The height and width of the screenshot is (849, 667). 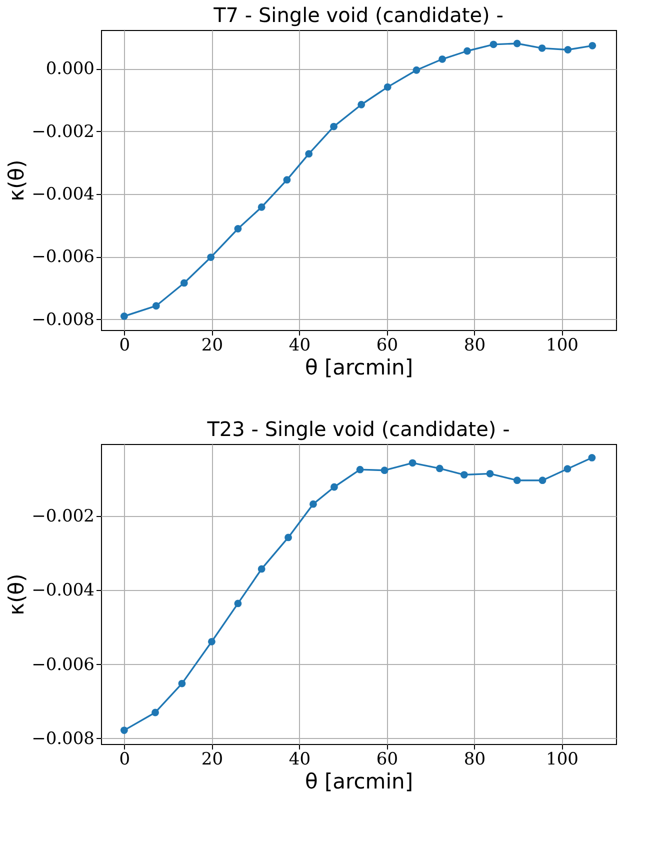 I want to click on y-tick-label: 0.000, so click(x=70, y=69).